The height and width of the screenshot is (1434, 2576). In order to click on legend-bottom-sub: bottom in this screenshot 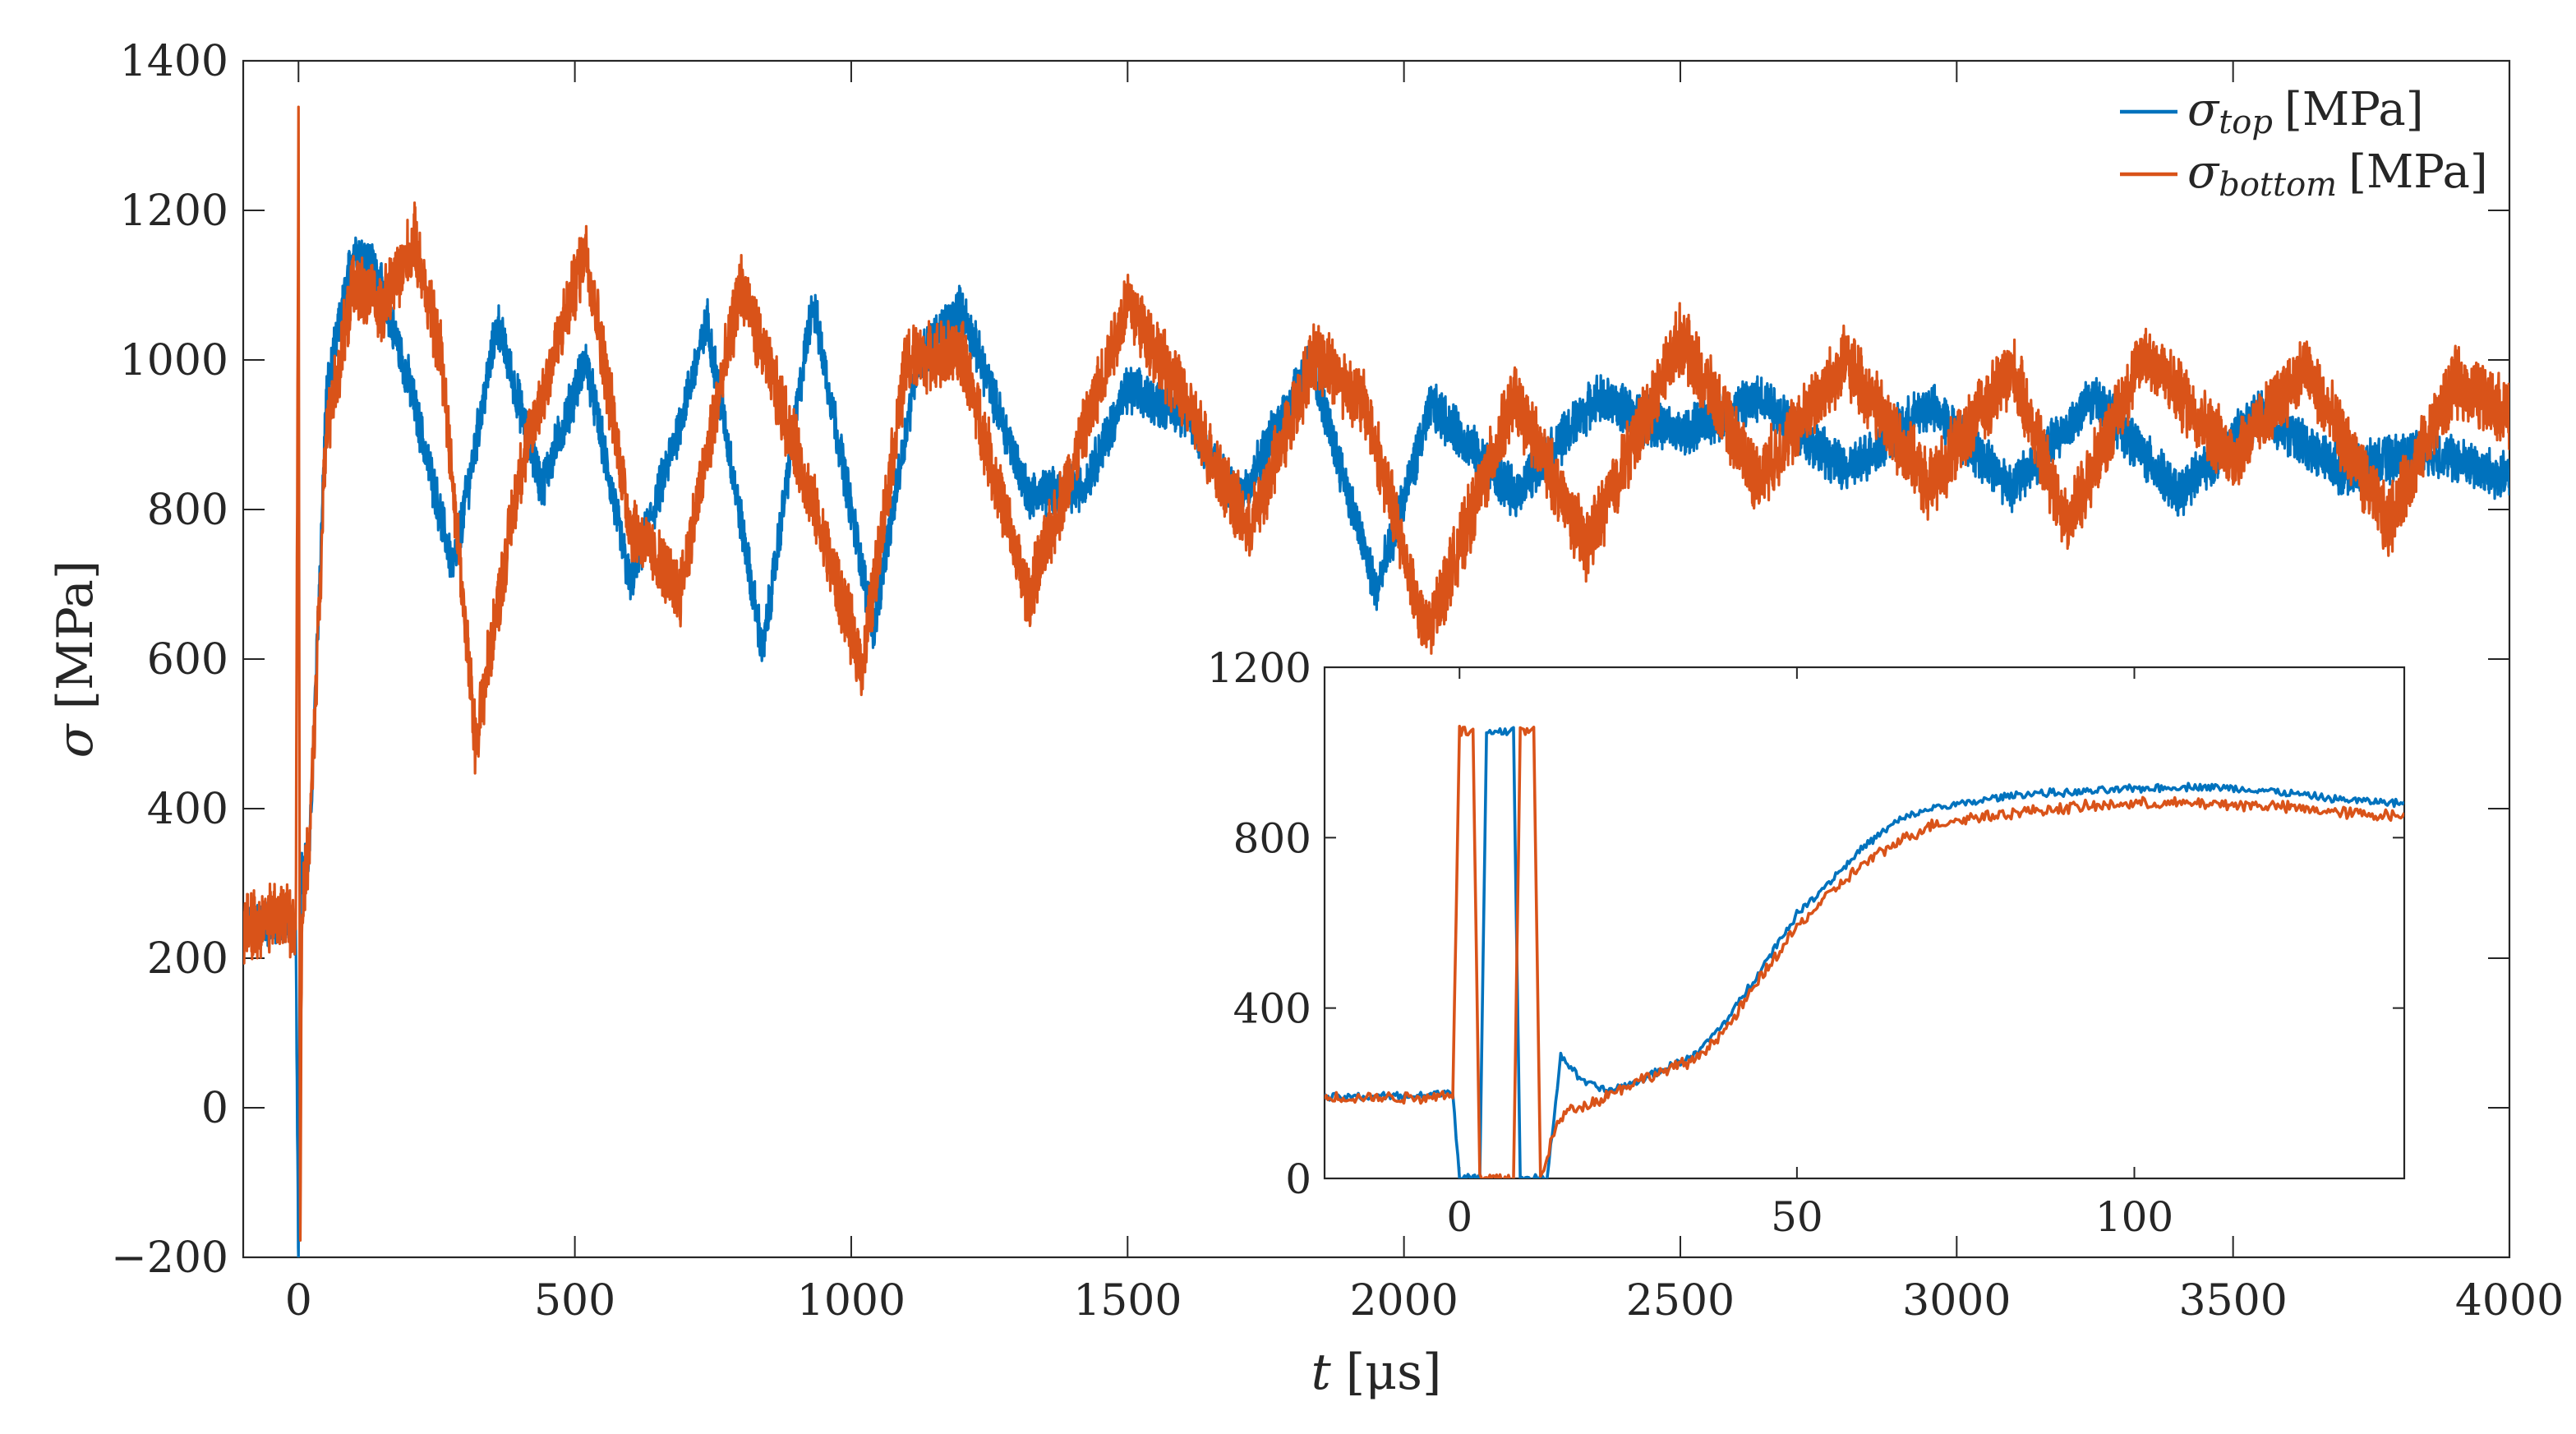, I will do `click(2278, 185)`.